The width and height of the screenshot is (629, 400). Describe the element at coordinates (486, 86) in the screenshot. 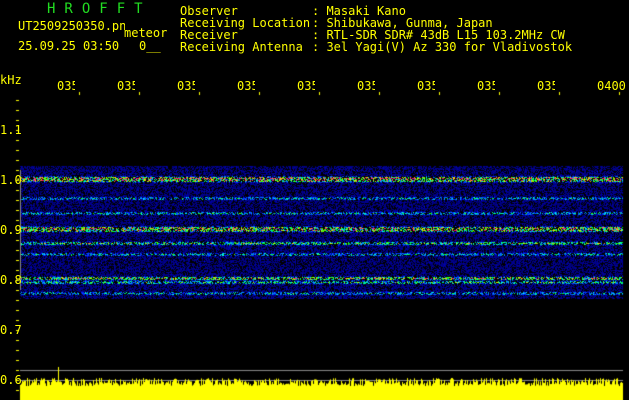

I see `x-tick-label: 0358` at that location.